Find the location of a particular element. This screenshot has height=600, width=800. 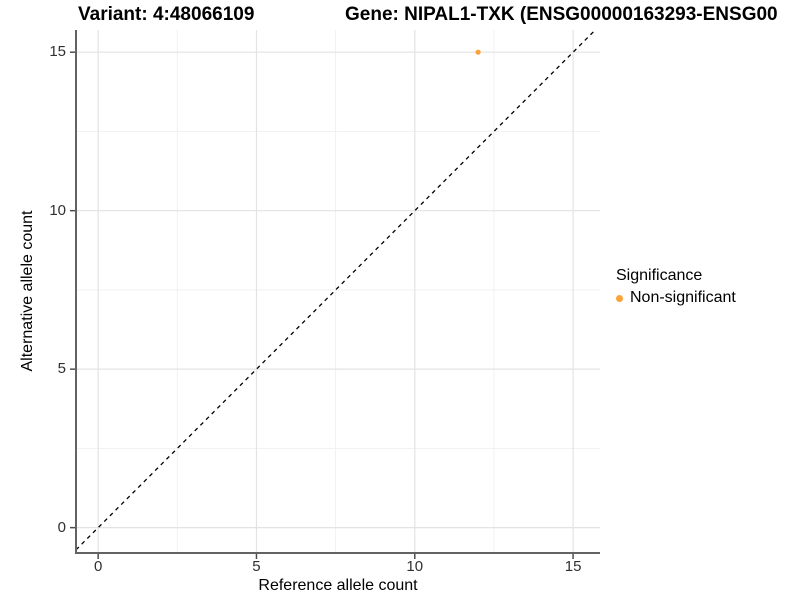

y-tick-label: 15 is located at coordinates (57, 52).